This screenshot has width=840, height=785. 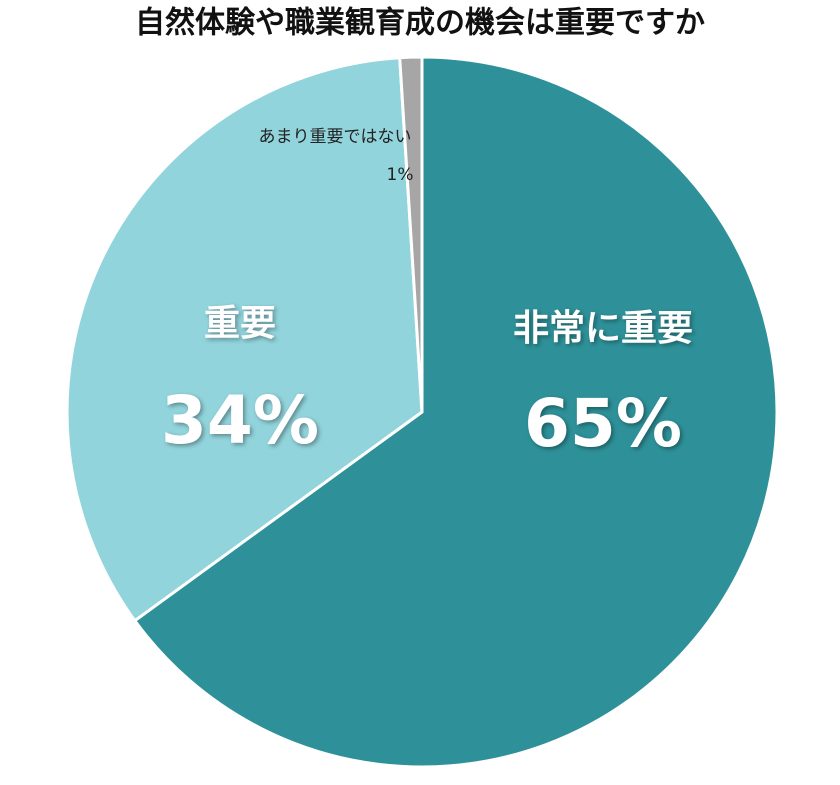 What do you see at coordinates (603, 423) in the screenshot?
I see `value-label: 65%` at bounding box center [603, 423].